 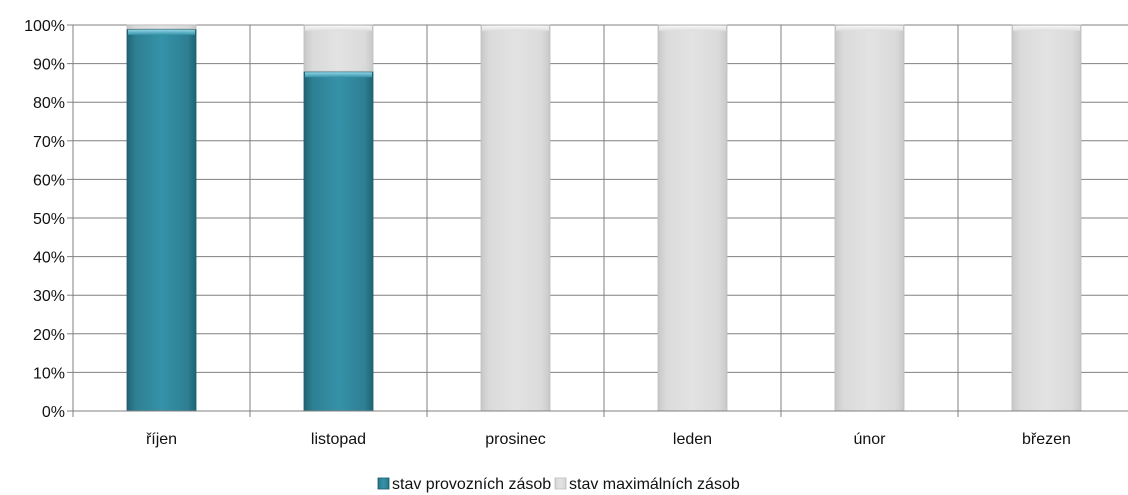 What do you see at coordinates (49, 335) in the screenshot?
I see `y-tick-label: 20%` at bounding box center [49, 335].